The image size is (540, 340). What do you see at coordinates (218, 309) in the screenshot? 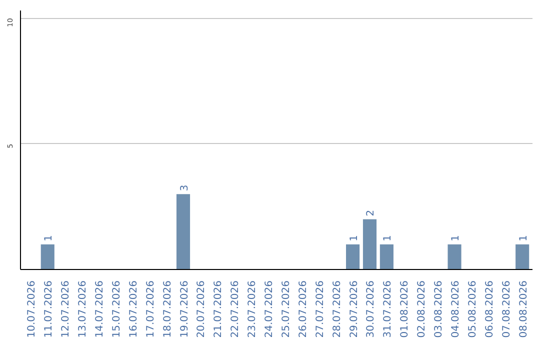
I see `x-tick-label: 21.07.2026` at bounding box center [218, 309].